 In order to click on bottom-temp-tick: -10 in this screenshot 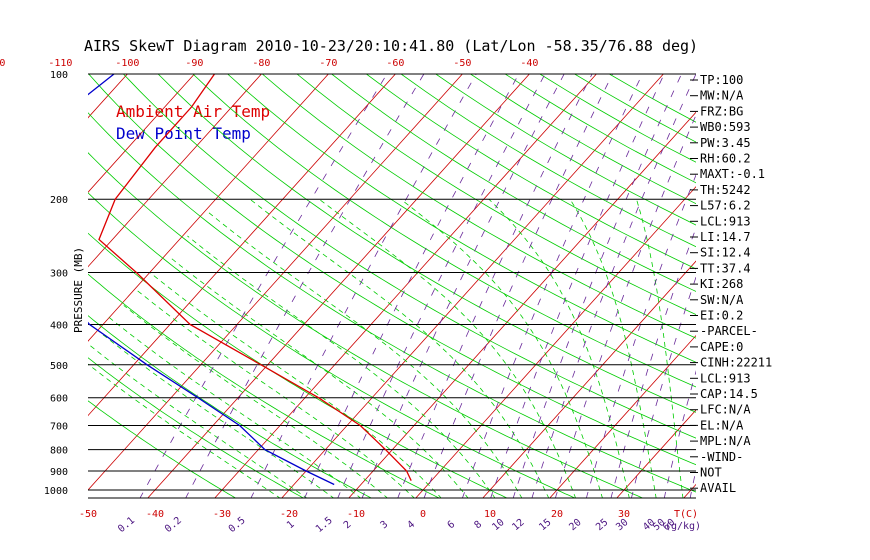, I will do `click(356, 514)`.